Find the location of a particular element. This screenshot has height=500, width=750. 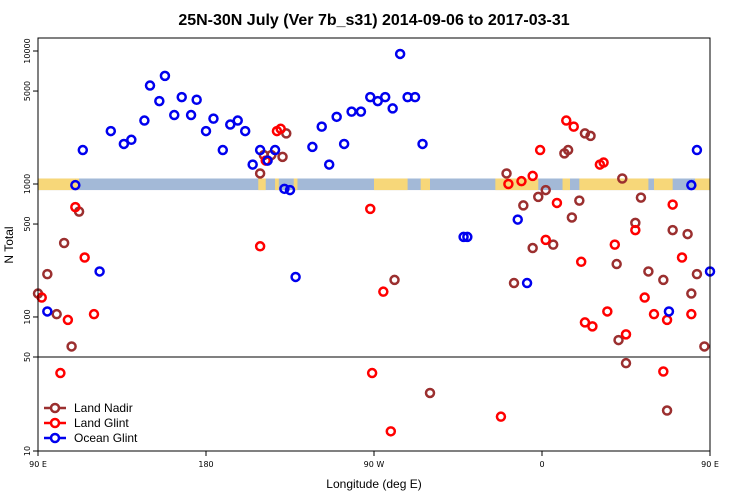

legend-item: Land Nadir is located at coordinates (88, 408).